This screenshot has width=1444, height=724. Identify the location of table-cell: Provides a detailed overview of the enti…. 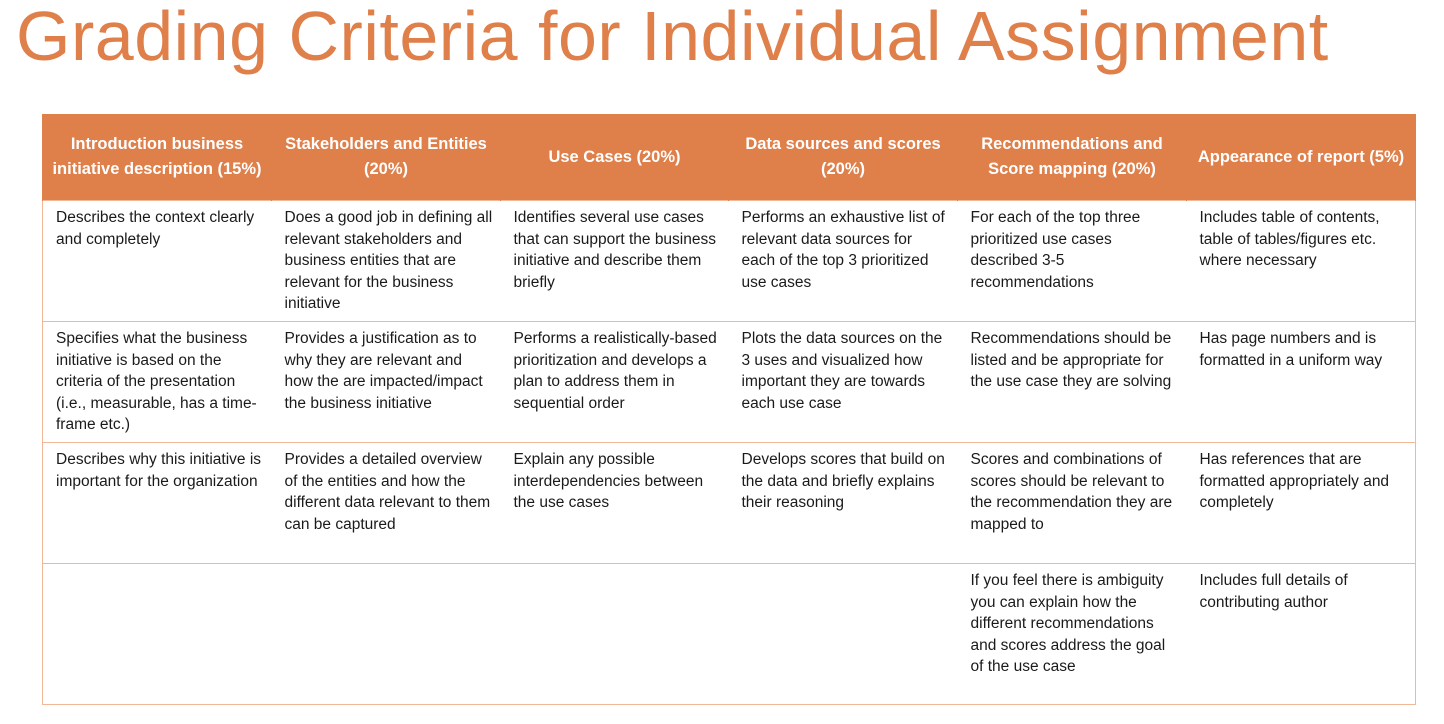
(386, 503).